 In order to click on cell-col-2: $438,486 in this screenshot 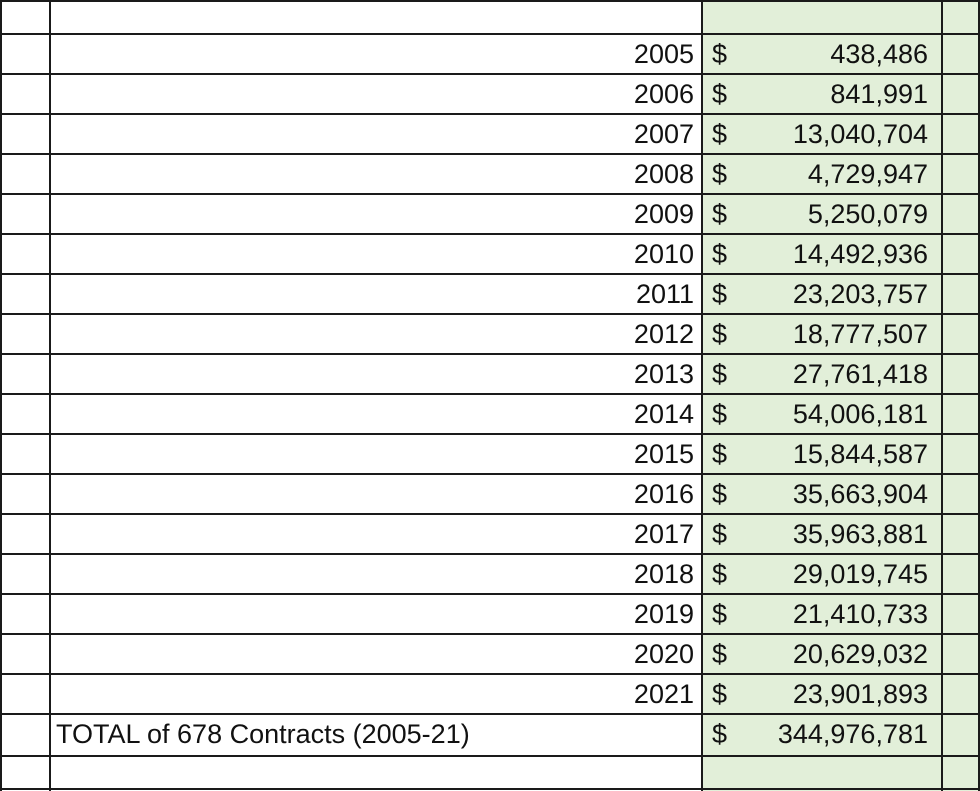, I will do `click(822, 54)`.